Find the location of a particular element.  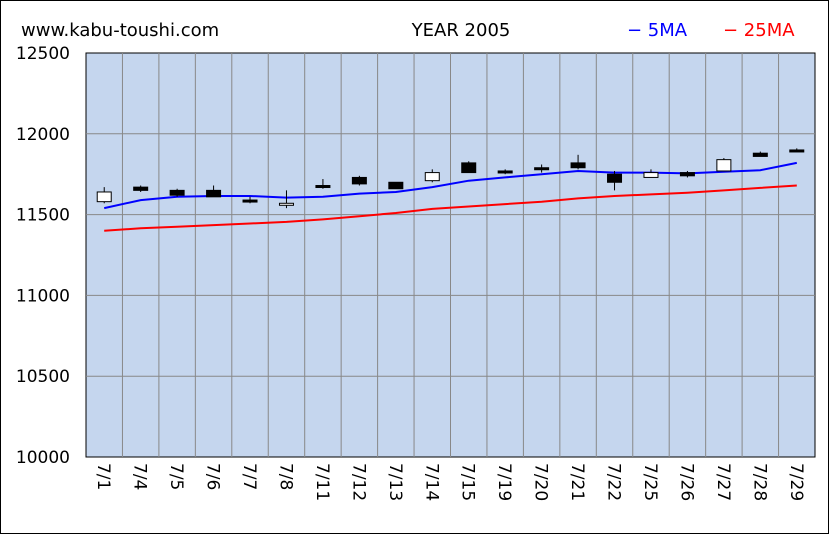

ma25-series is located at coordinates (450, 208).